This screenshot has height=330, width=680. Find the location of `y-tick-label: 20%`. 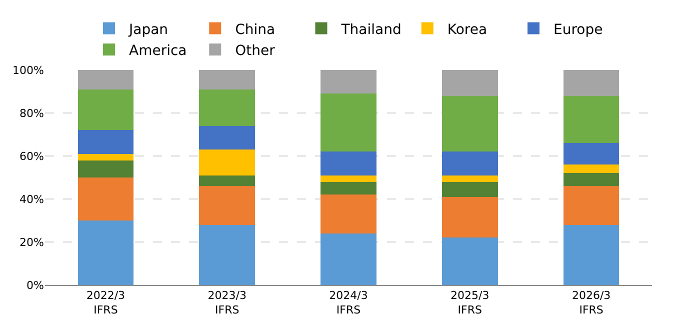

y-tick-label: 20% is located at coordinates (32, 242).